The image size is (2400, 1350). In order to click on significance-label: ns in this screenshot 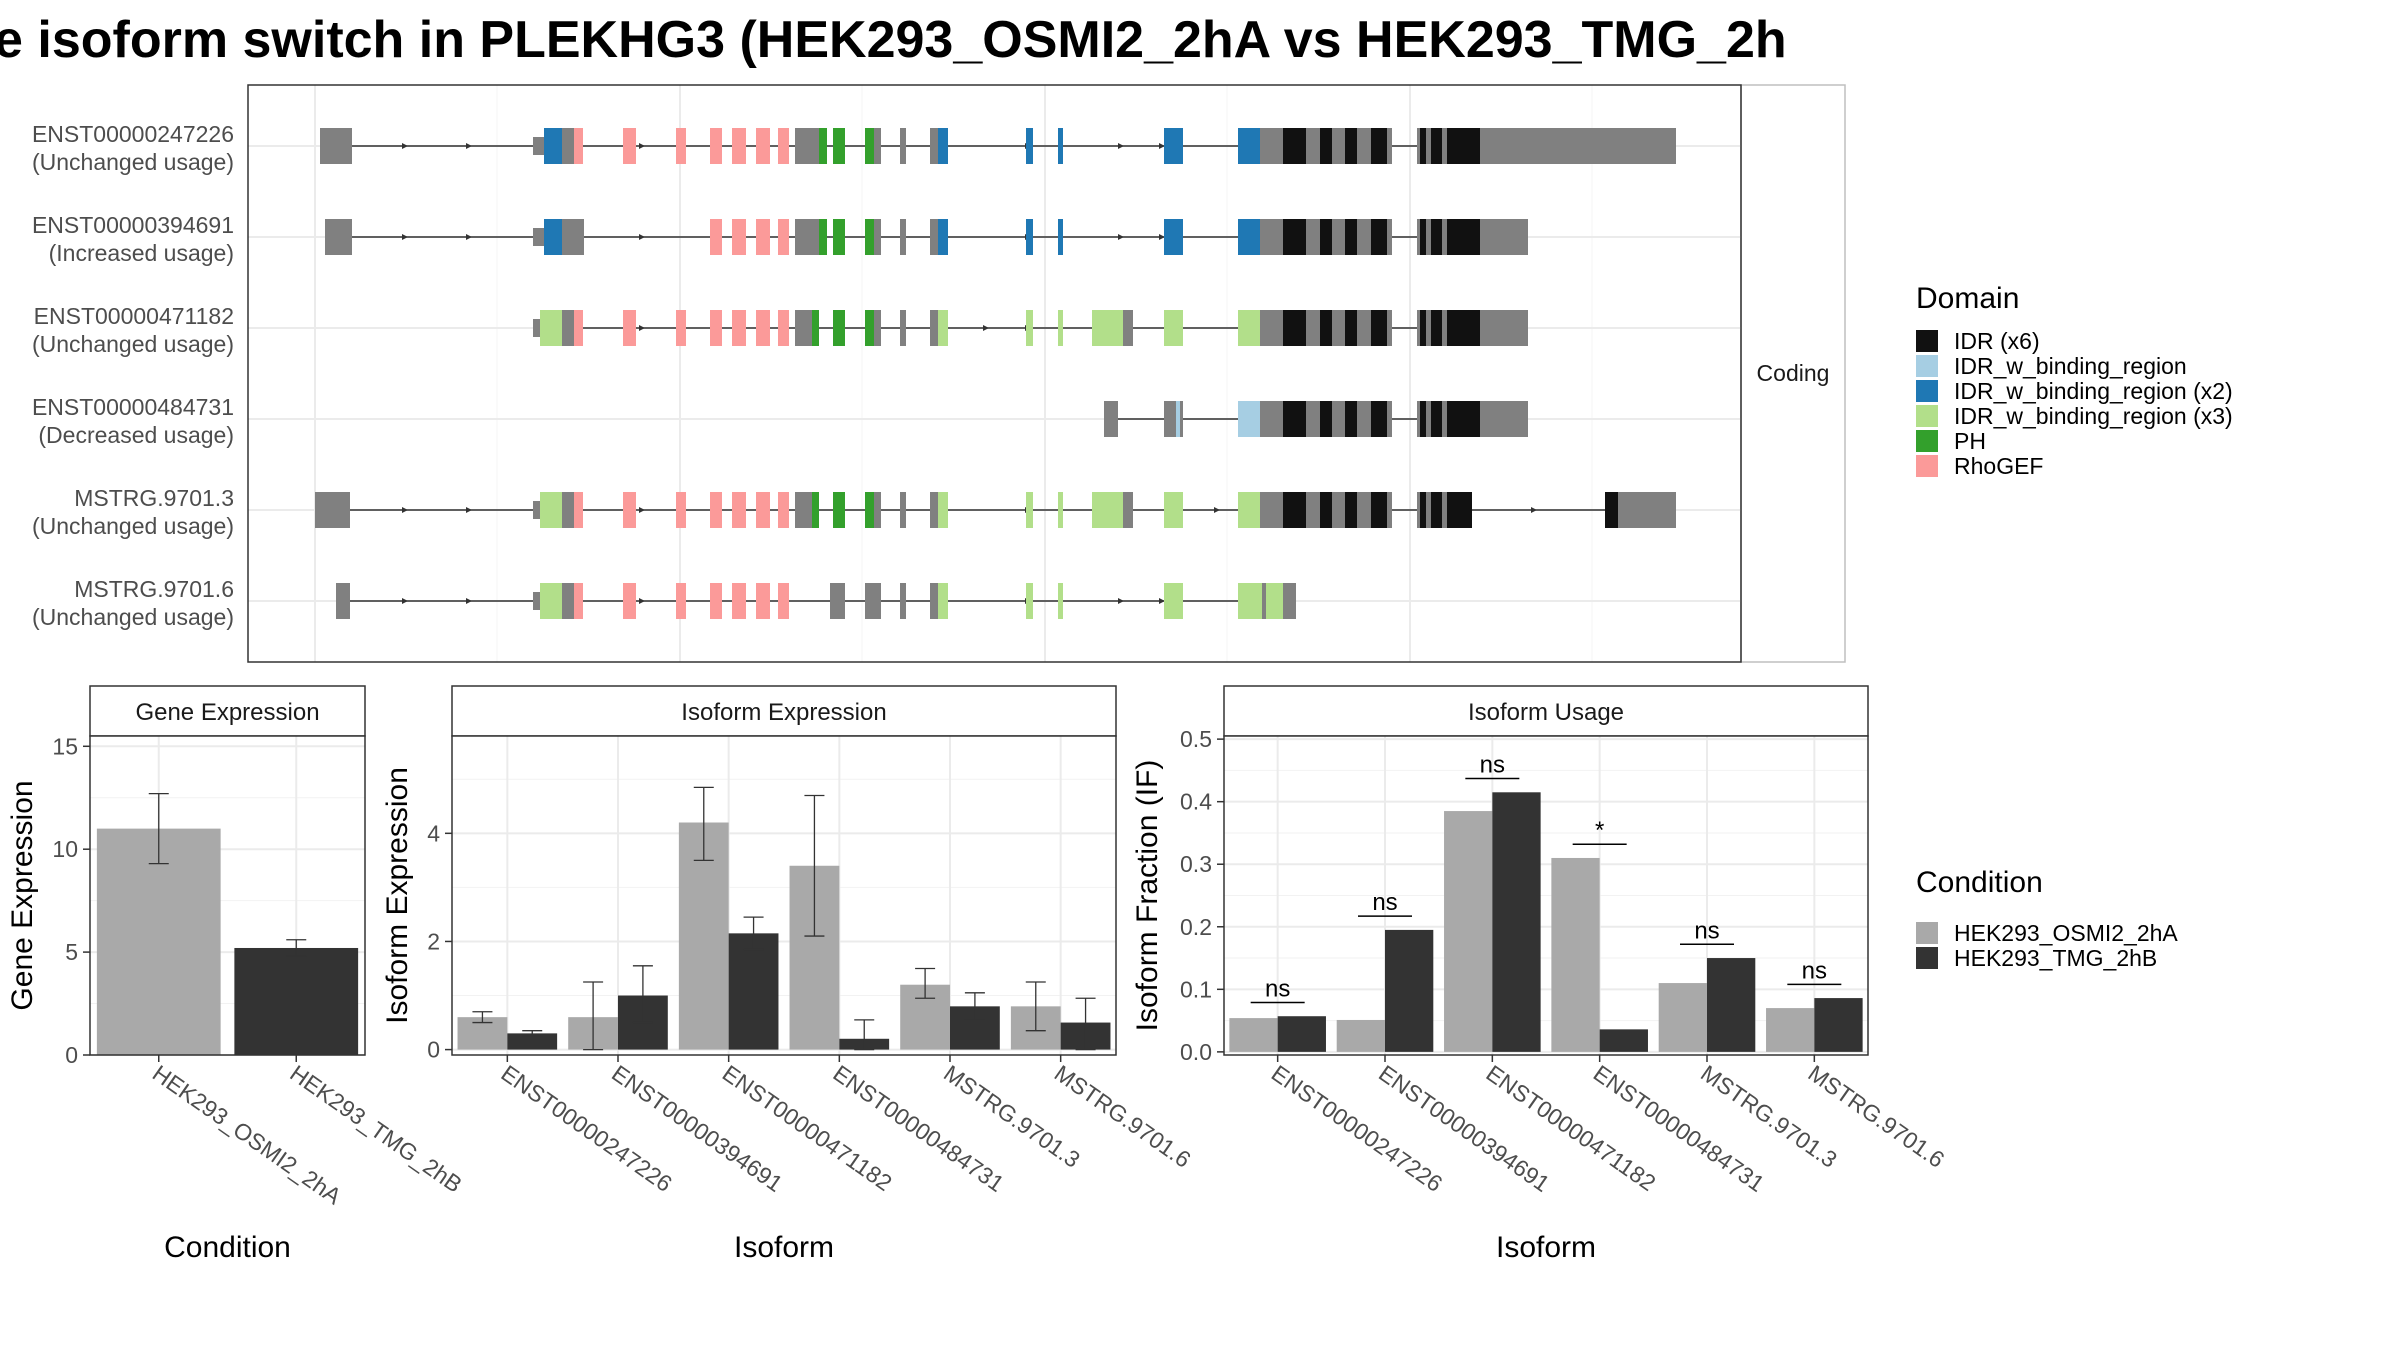, I will do `click(1814, 970)`.